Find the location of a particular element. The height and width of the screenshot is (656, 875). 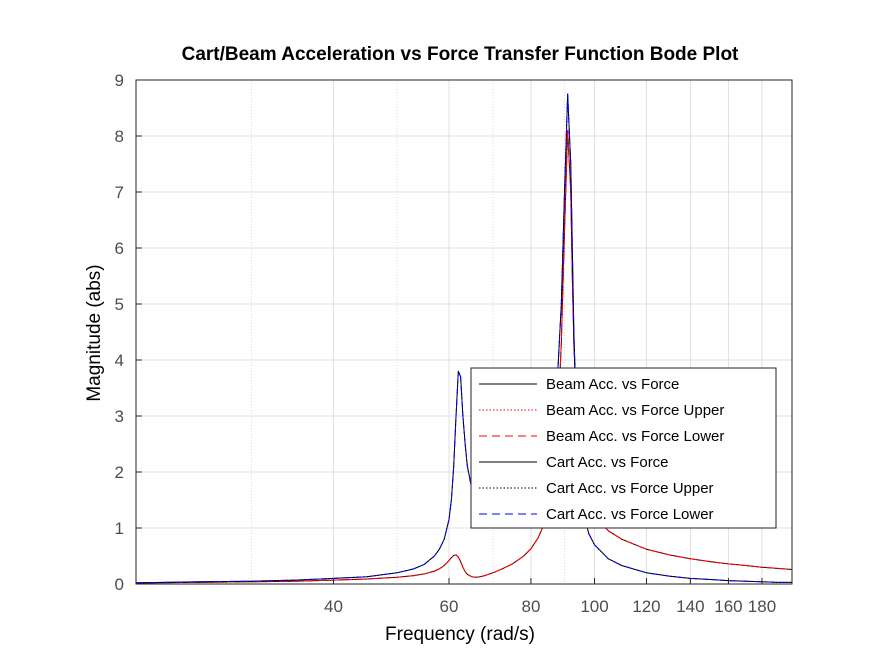

y-axis-label: Magnitude (abs) is located at coordinates (94, 332).